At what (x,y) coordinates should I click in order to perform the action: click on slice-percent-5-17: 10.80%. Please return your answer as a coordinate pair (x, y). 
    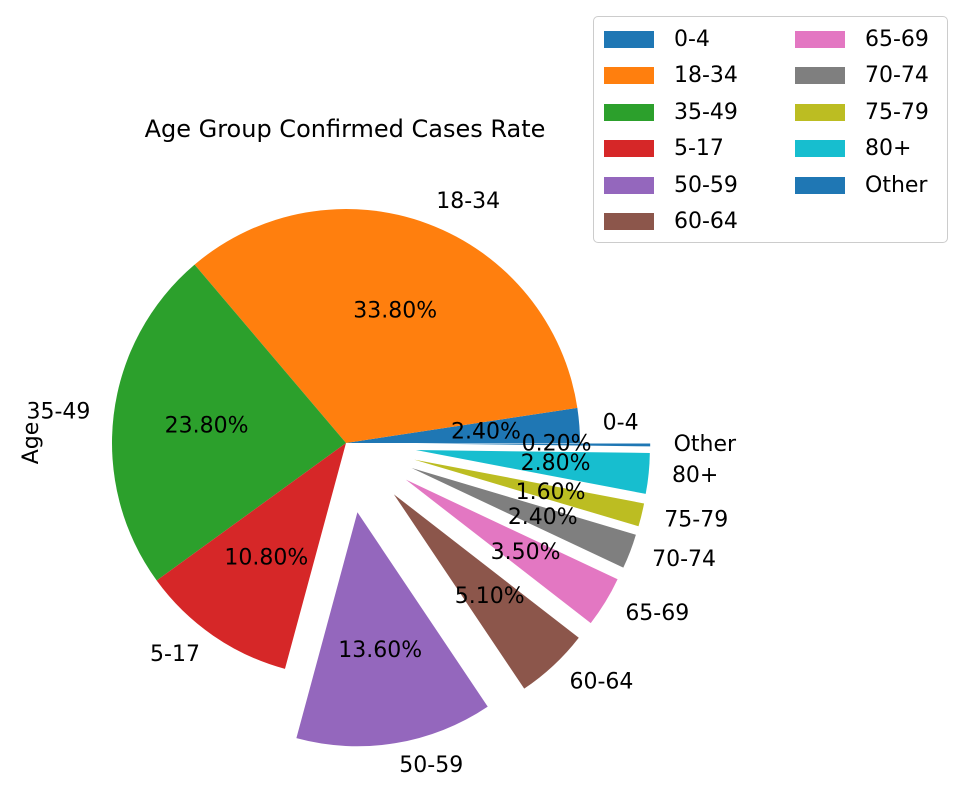
    Looking at the image, I should click on (266, 558).